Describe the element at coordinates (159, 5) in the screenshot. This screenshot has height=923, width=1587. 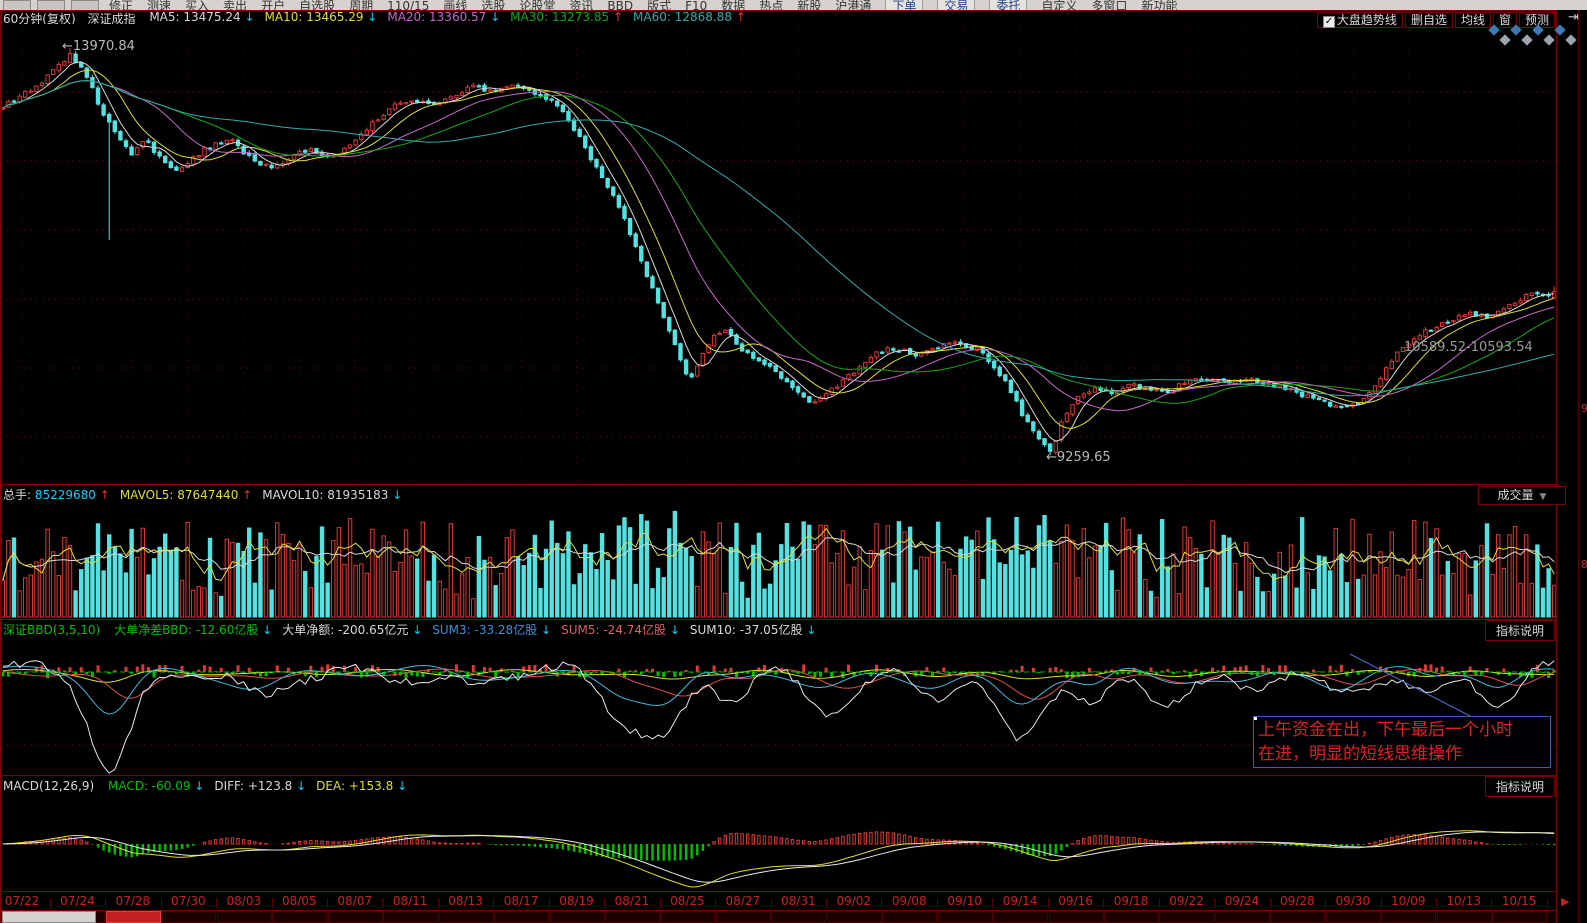
I see `menu-item-1: 测速` at that location.